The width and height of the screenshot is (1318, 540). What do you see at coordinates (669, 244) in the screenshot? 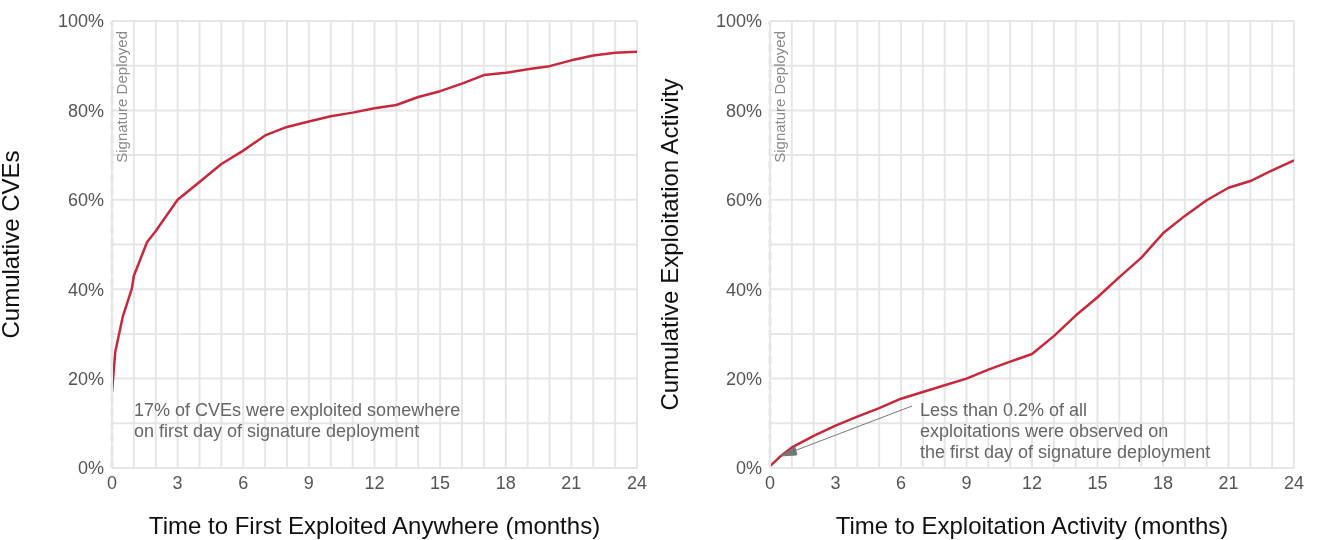
I see `y-axis-title: Cumulative Exploitation Activity` at bounding box center [669, 244].